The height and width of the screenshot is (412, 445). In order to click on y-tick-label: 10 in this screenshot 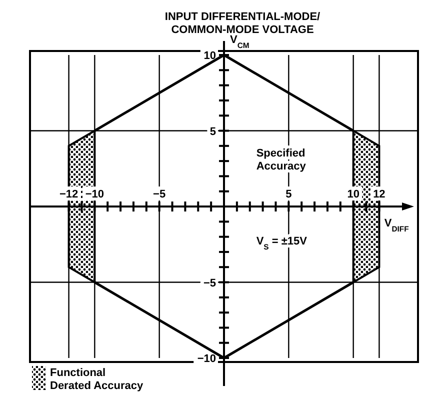, I will do `click(210, 56)`.